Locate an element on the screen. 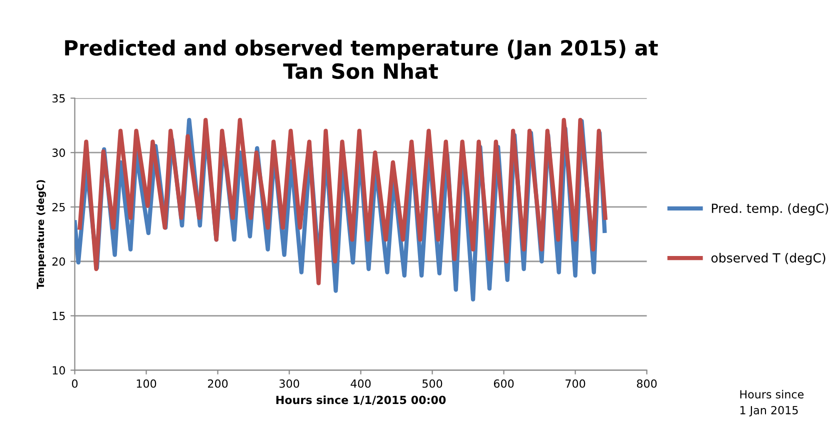 Image resolution: width=840 pixels, height=425 pixels. x-axis-title: Hours since 1/1/2015 00:00 is located at coordinates (361, 400).